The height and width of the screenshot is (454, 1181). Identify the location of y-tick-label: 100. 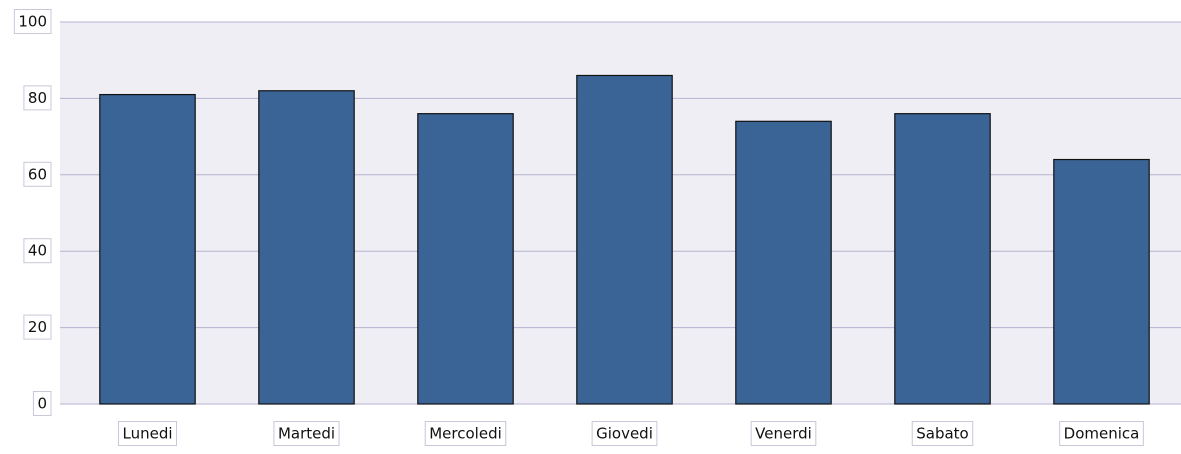
(32, 22).